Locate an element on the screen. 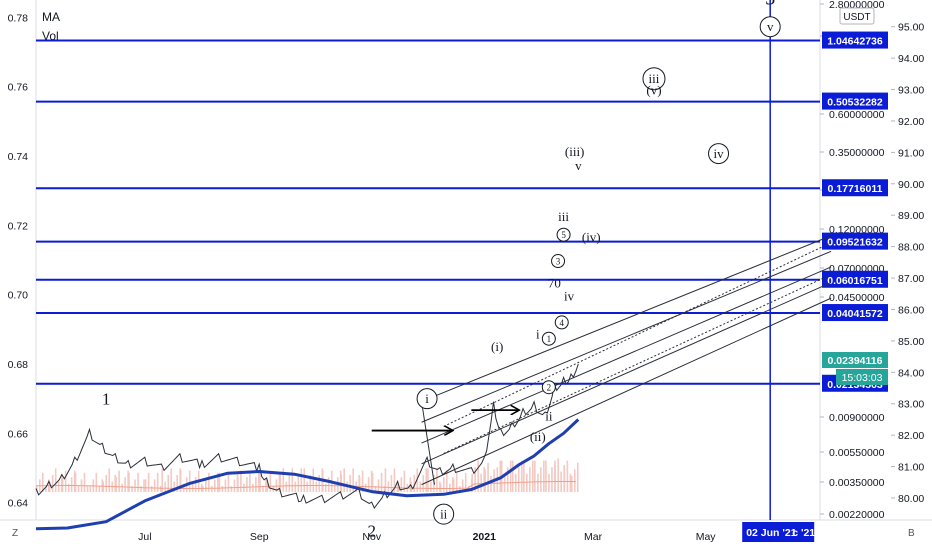  annotation-label-17: iii is located at coordinates (563, 216).